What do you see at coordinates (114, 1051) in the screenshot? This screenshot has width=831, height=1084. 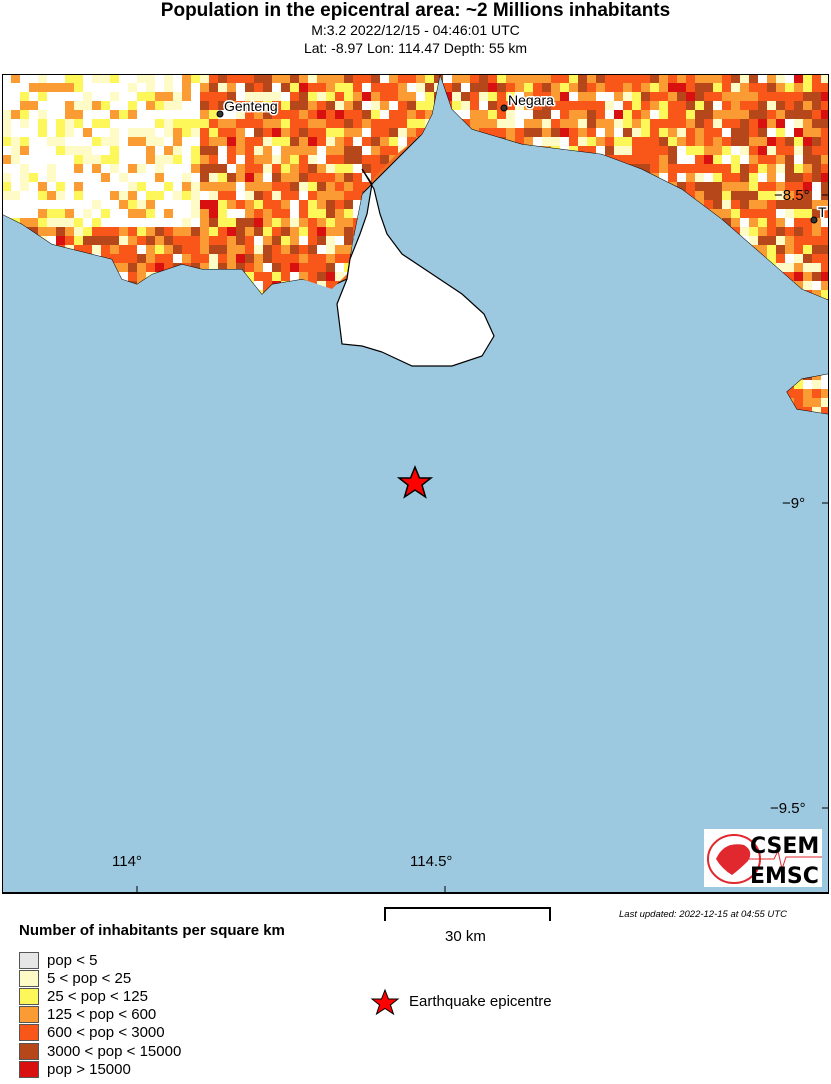 I see `legend-label: 3000 < pop < 15000` at bounding box center [114, 1051].